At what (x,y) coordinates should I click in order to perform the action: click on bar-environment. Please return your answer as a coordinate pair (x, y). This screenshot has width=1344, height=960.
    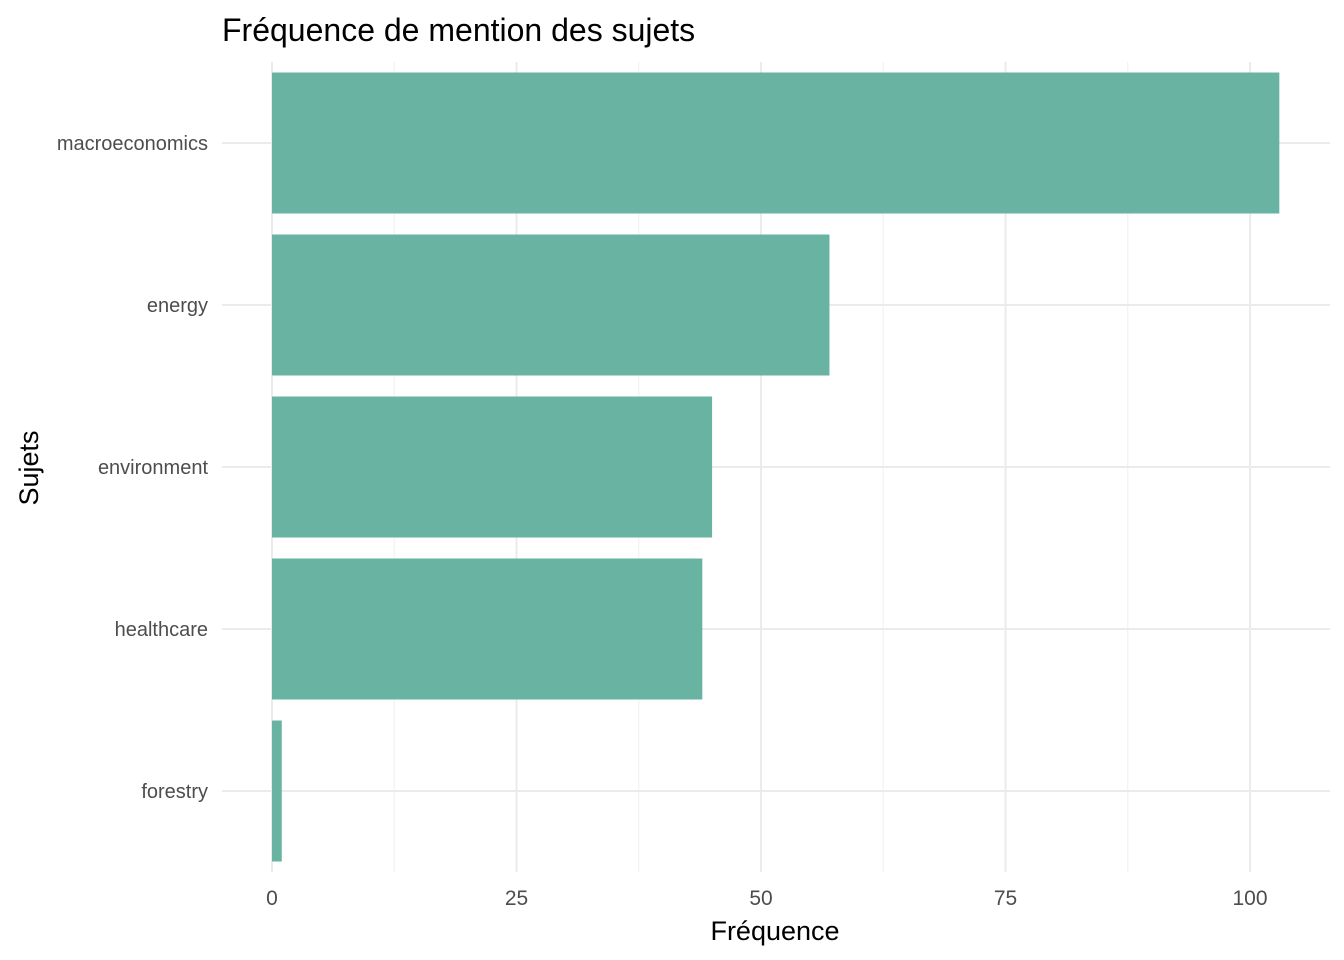
    Looking at the image, I should click on (492, 467).